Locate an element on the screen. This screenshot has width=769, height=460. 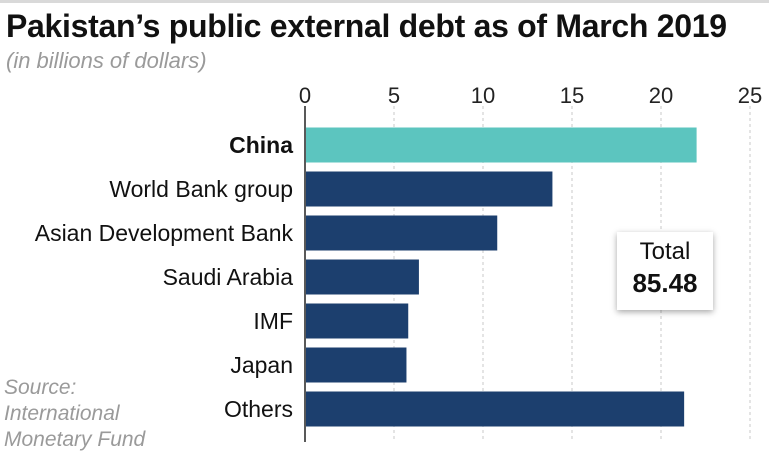
source-note: Source: International Monetary Fund is located at coordinates (89, 414).